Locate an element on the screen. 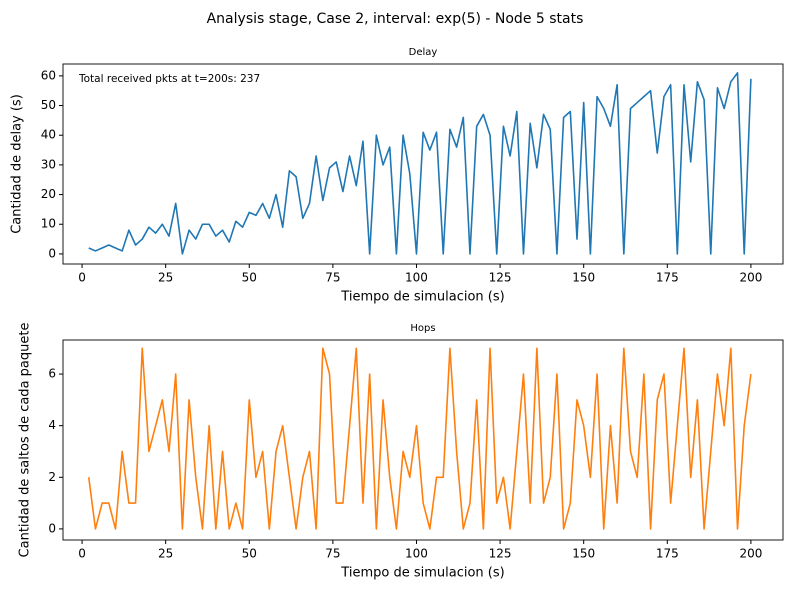 This screenshot has height=592, width=790. subplot-title: Delay is located at coordinates (423, 52).